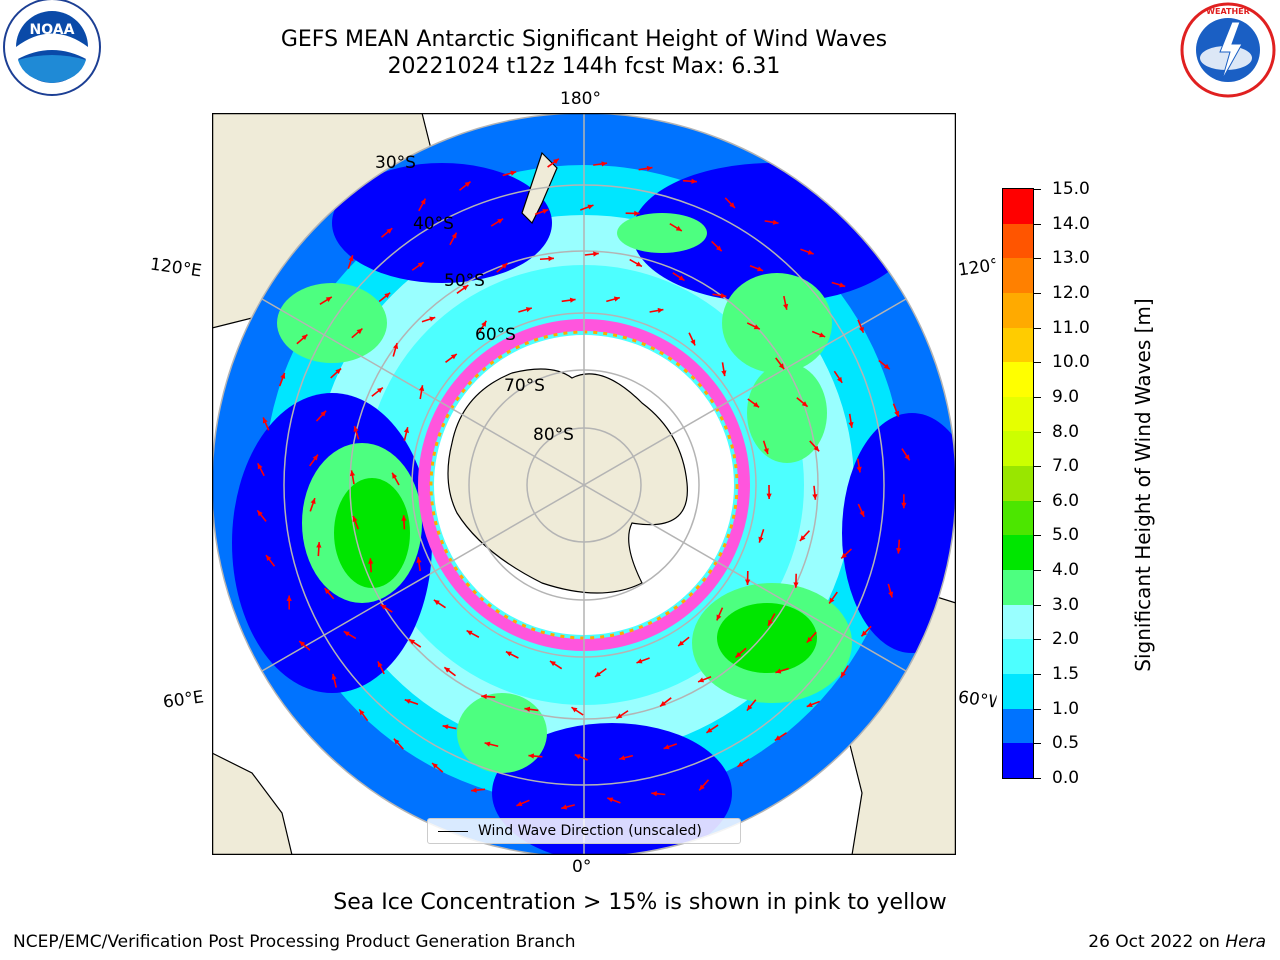  What do you see at coordinates (175, 268) in the screenshot?
I see `lon-label-120e: 120°E` at bounding box center [175, 268].